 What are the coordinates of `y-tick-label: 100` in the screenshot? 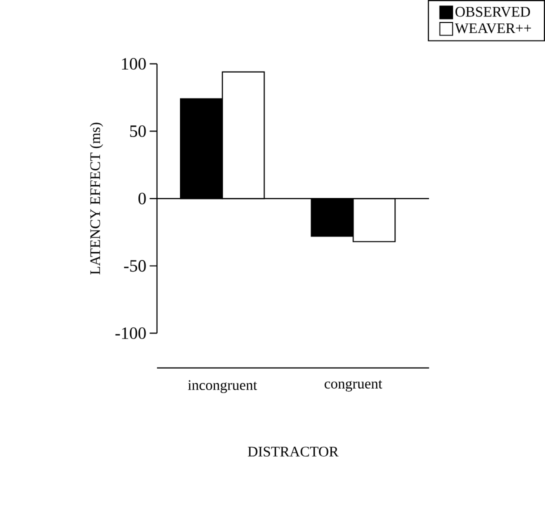 It's located at (134, 64).